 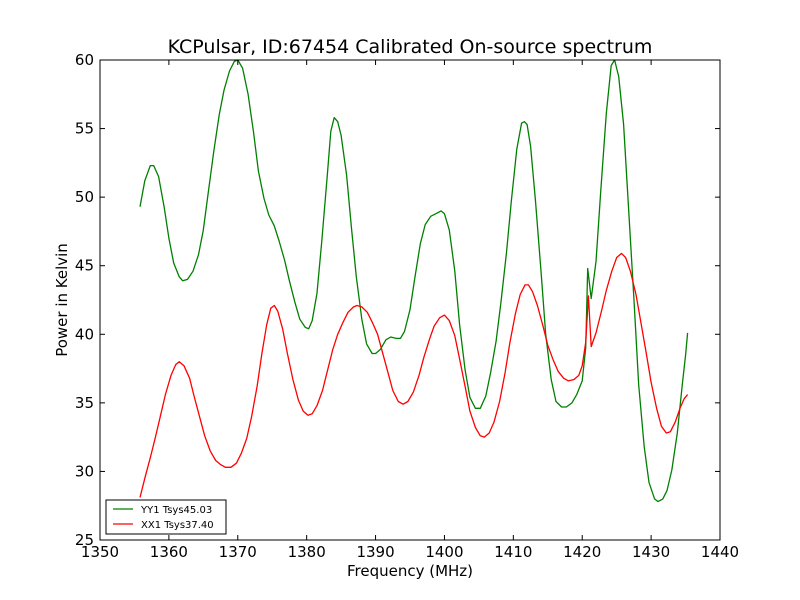 I want to click on legend-label-yy1: YY1 Tsys45.03, so click(x=176, y=510).